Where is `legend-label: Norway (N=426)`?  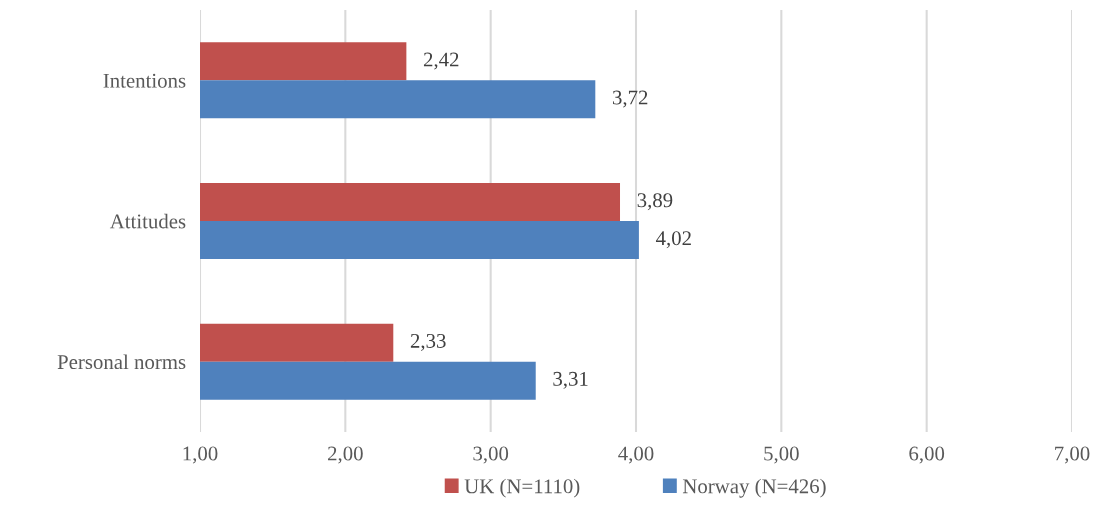
legend-label: Norway (N=426) is located at coordinates (754, 488).